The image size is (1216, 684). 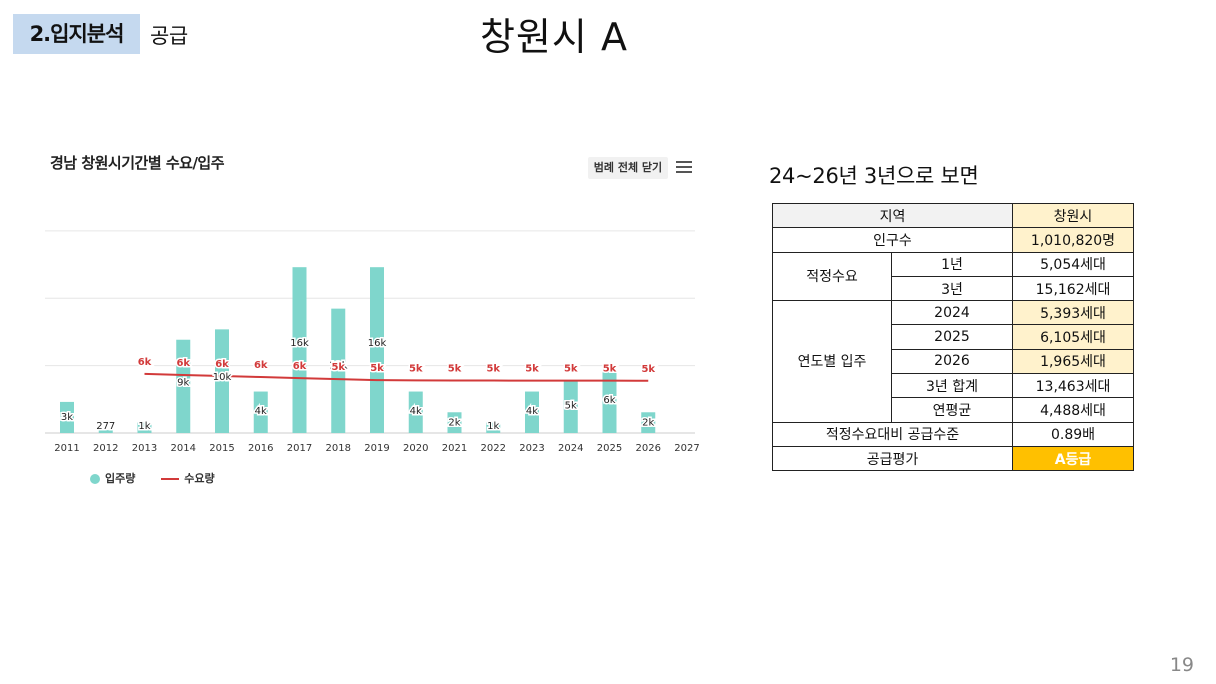 I want to click on x-tick-label: 2018, so click(x=338, y=448).